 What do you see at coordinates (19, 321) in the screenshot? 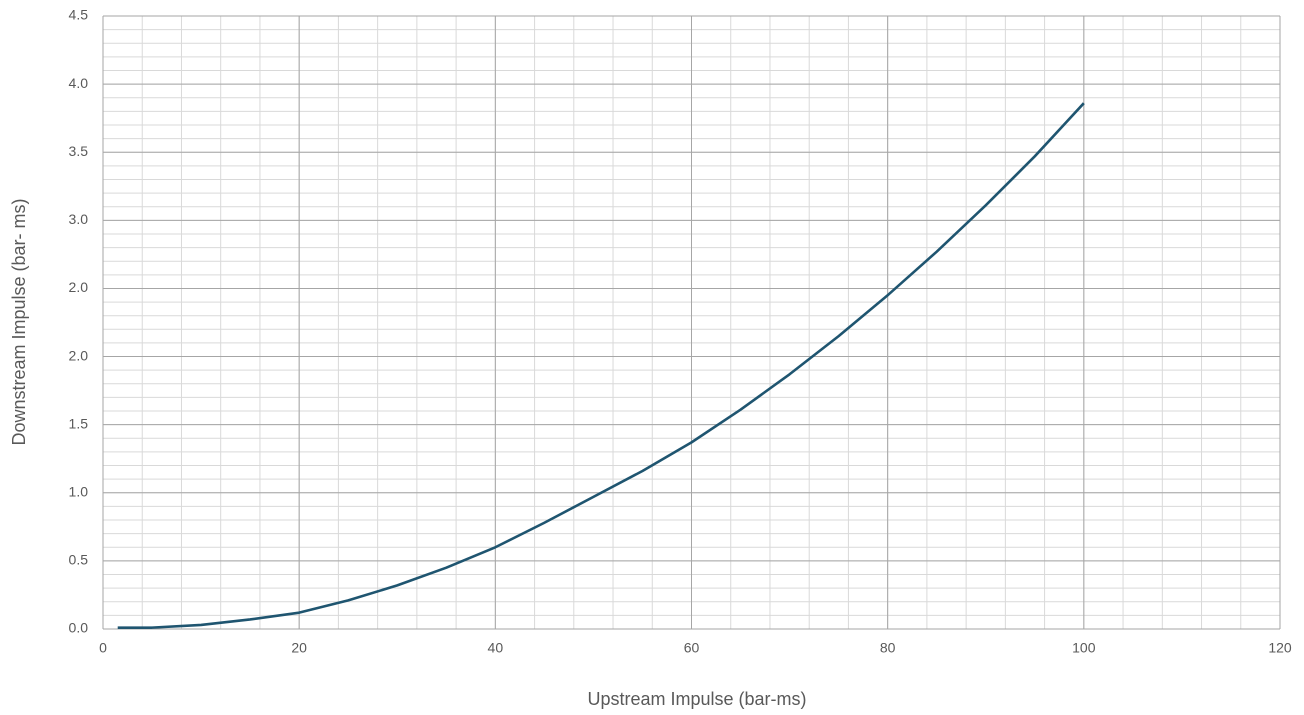
I see `y-axis-title: Downstream Impulse (bar- ms)` at bounding box center [19, 321].